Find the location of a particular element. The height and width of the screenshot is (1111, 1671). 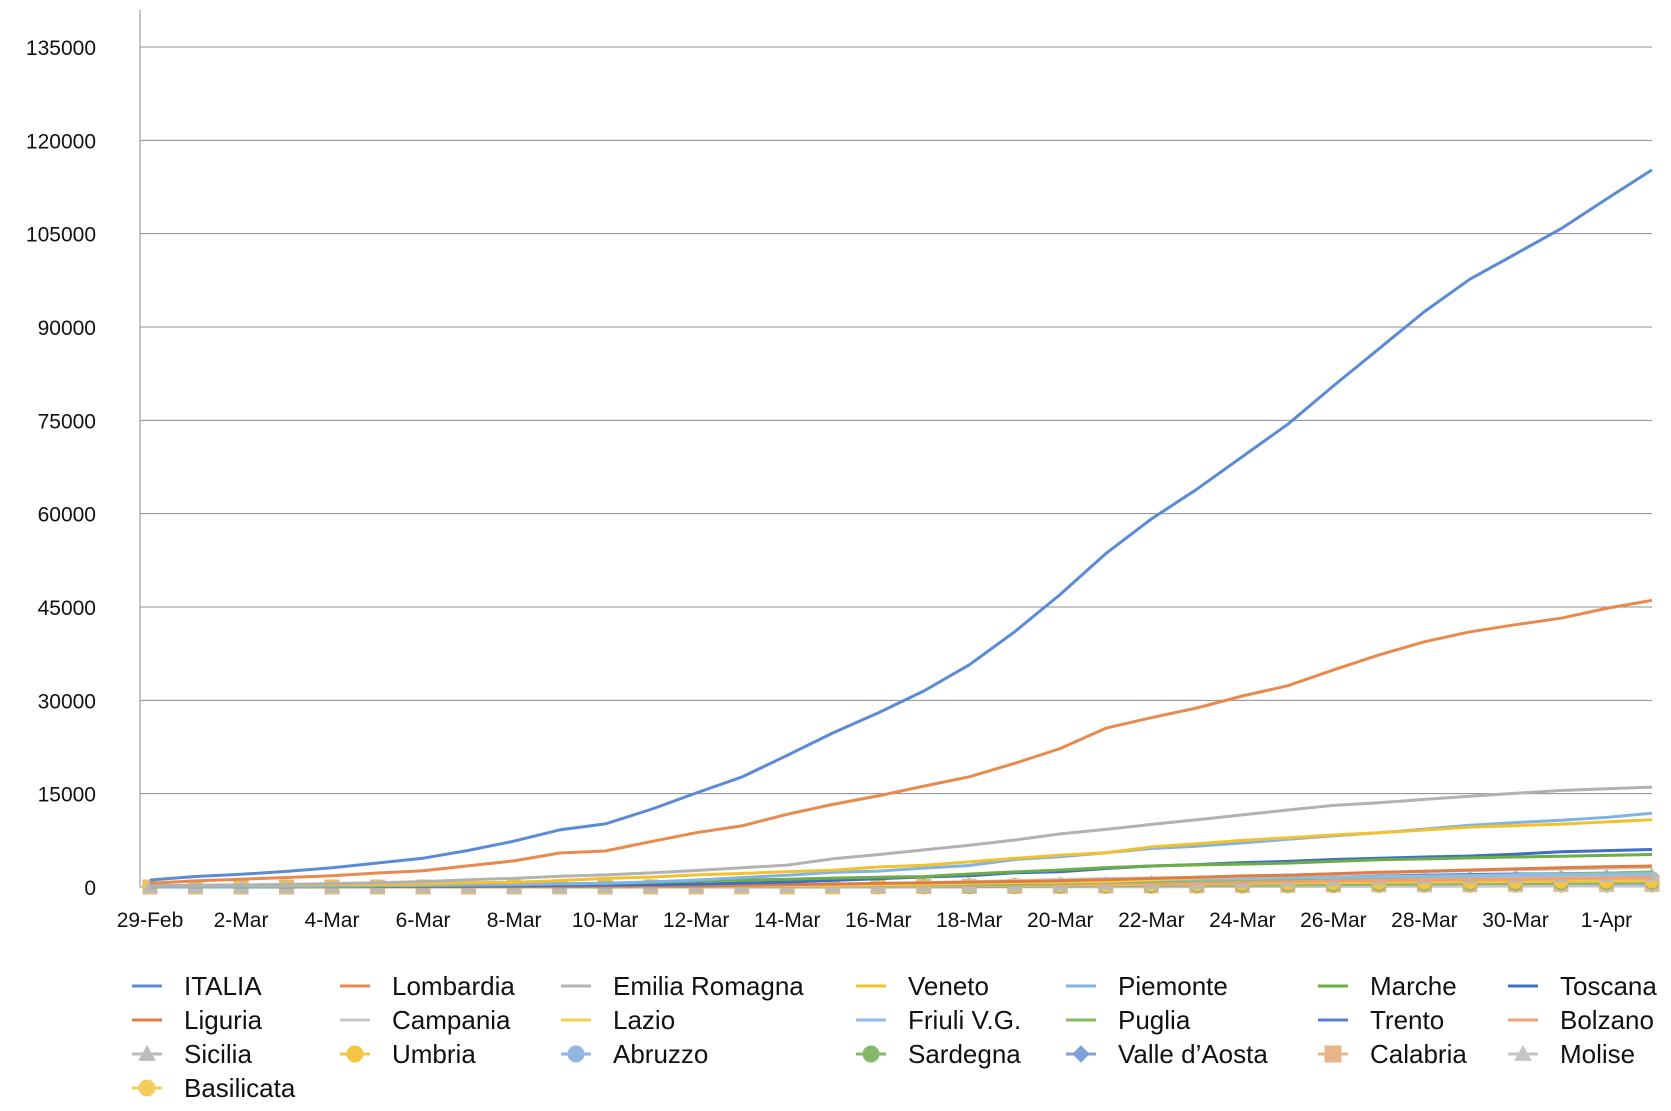

series-emilia-romagna is located at coordinates (901, 836).